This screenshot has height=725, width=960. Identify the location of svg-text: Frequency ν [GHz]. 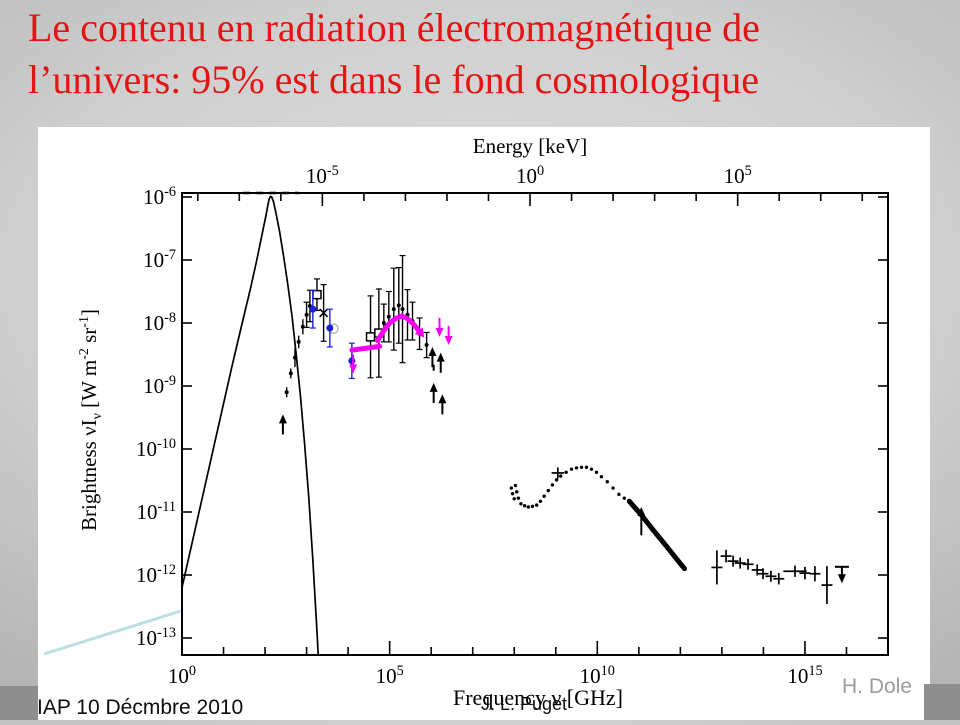
(538, 697).